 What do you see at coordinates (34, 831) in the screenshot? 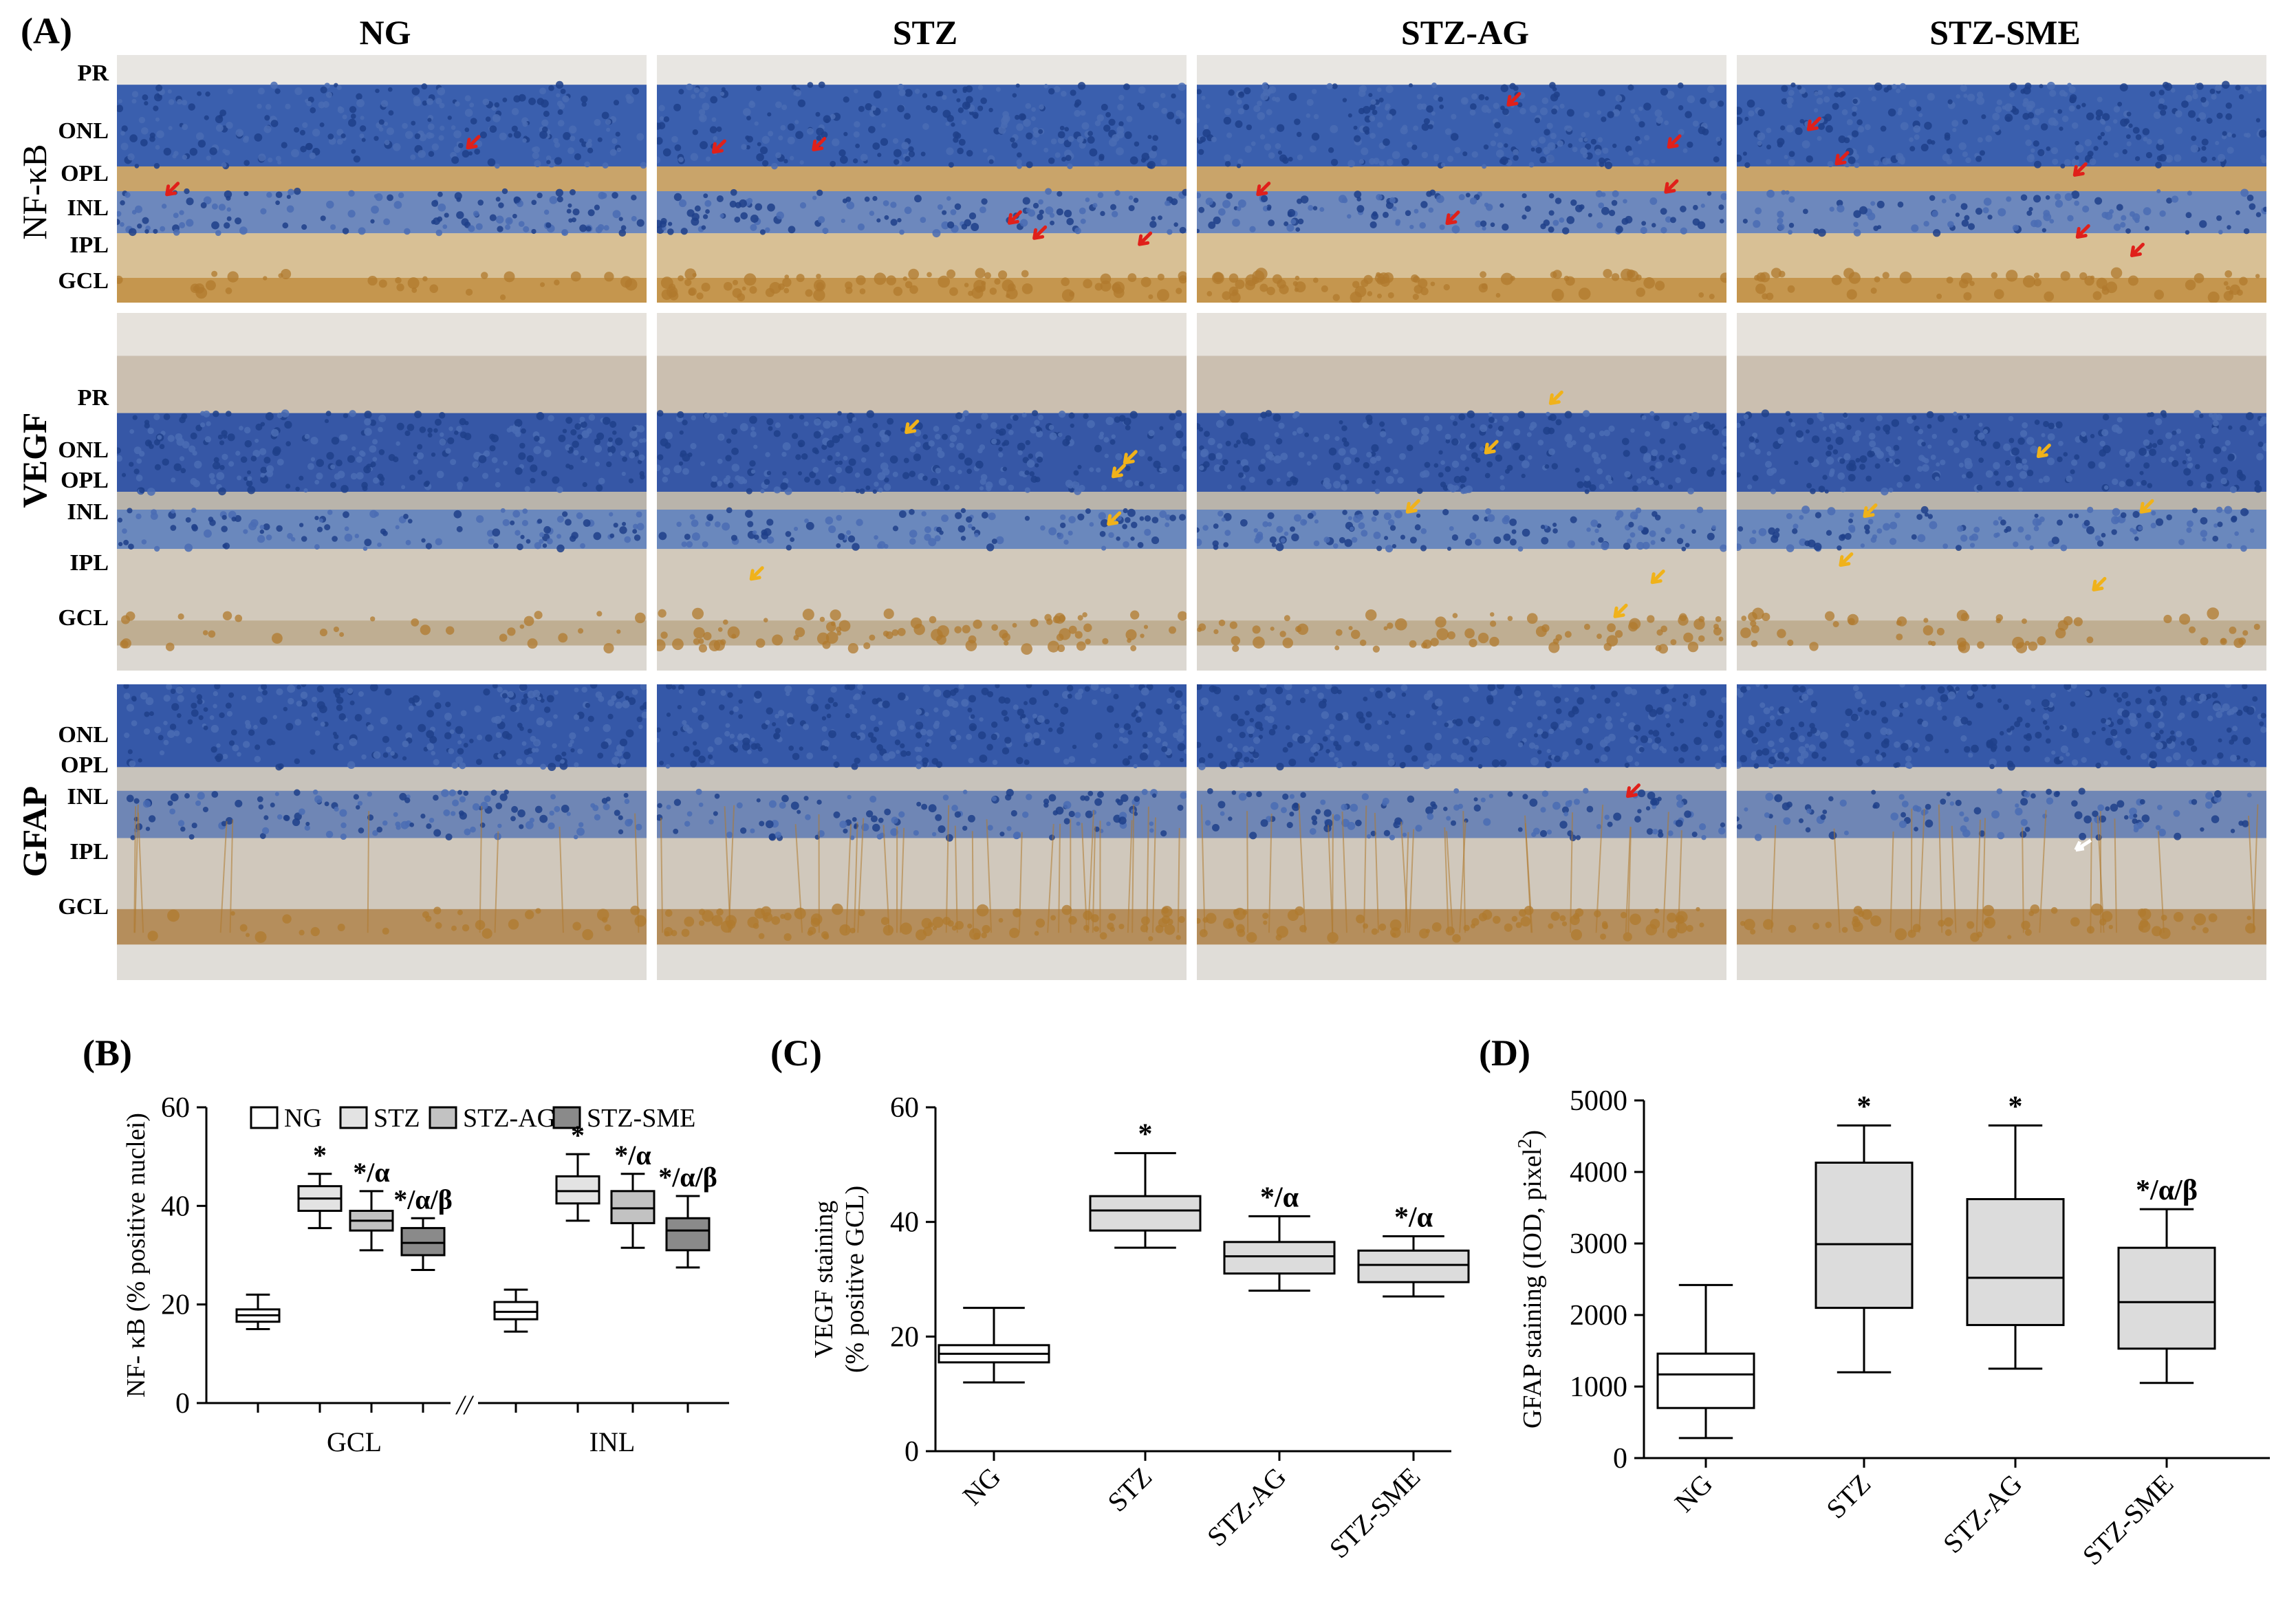
I see `row-header-gfap: GFAP` at bounding box center [34, 831].